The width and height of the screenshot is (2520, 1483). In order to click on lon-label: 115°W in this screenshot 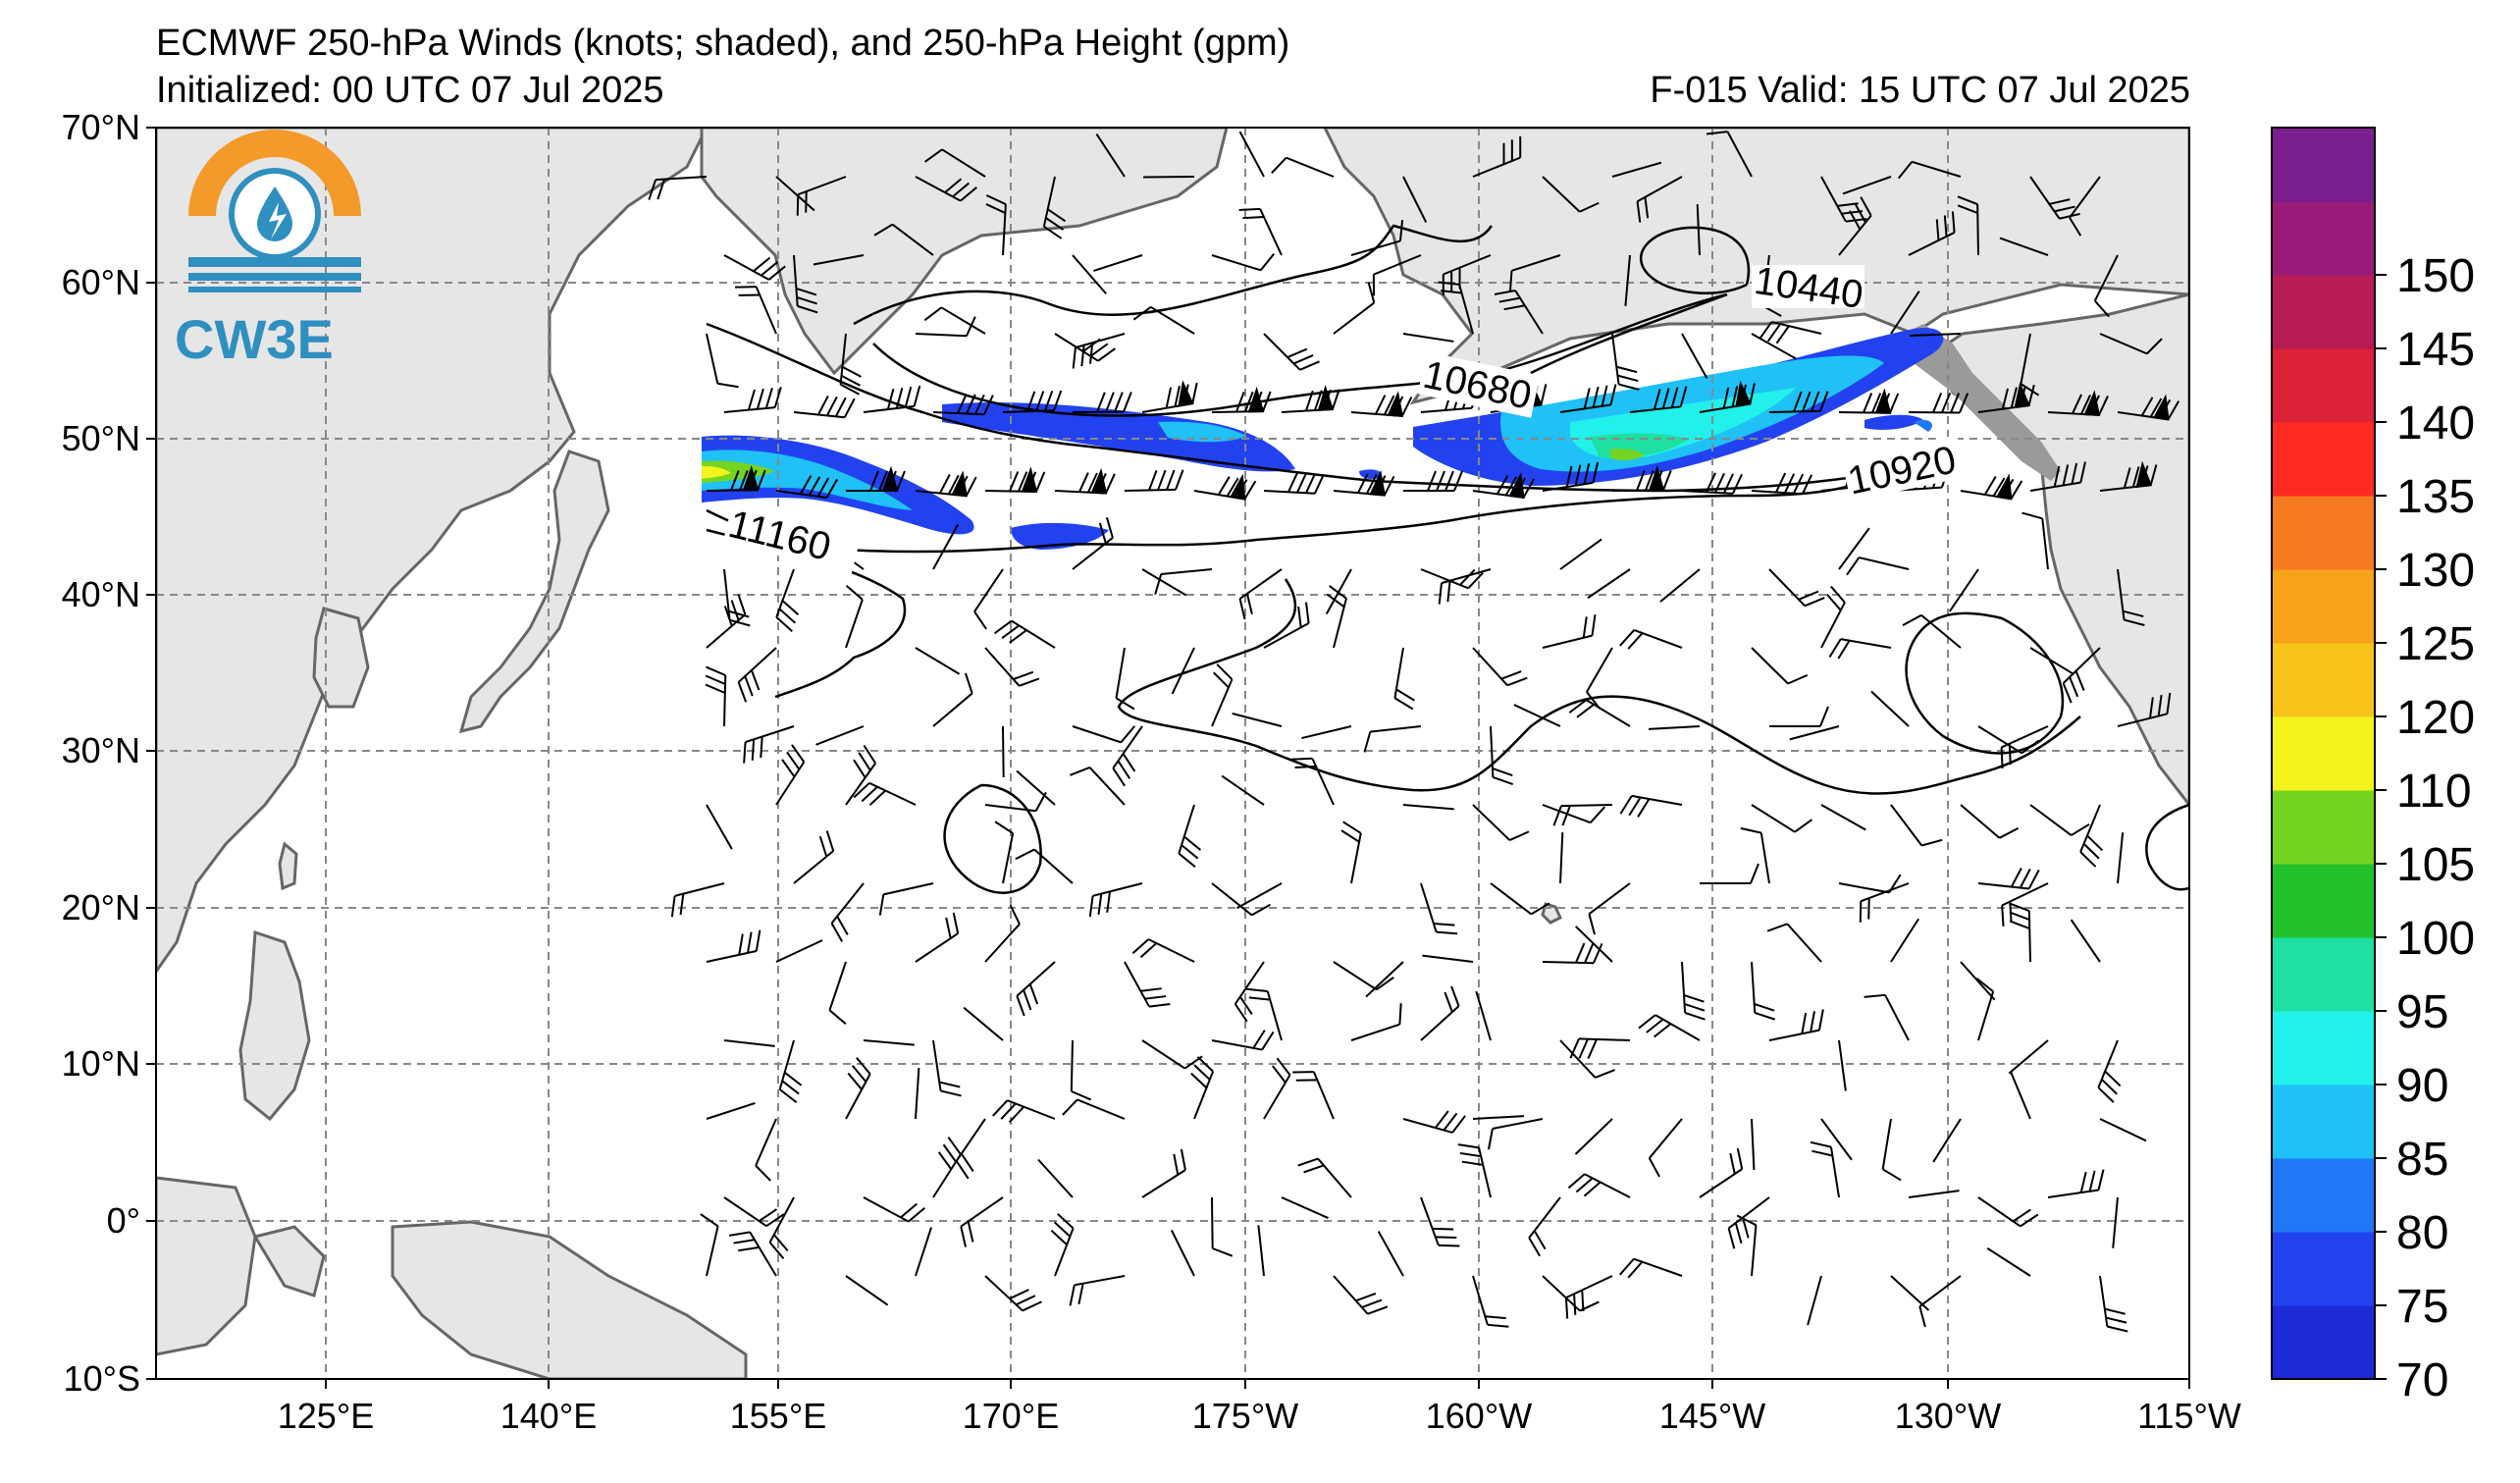, I will do `click(2189, 1416)`.